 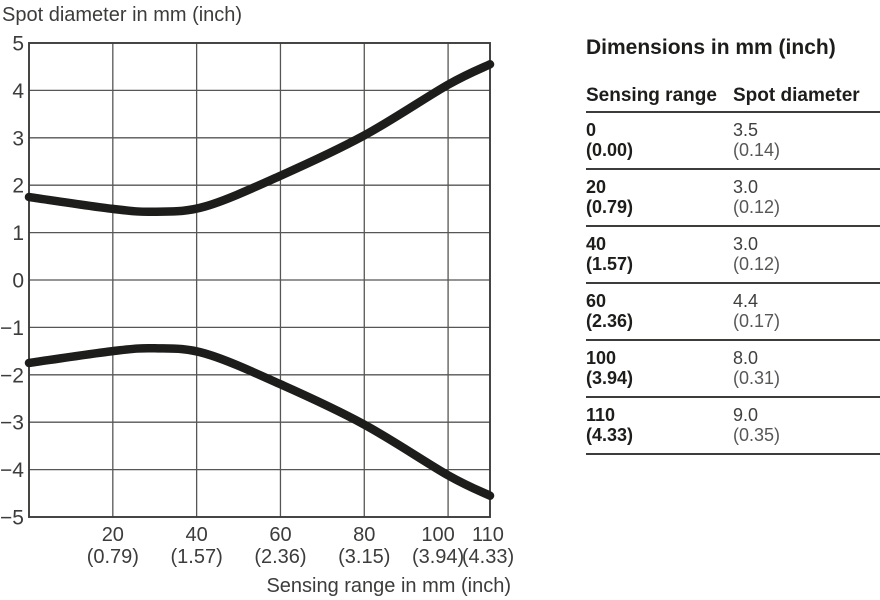 I want to click on spot-diameter-mm: 9.0, so click(x=746, y=415).